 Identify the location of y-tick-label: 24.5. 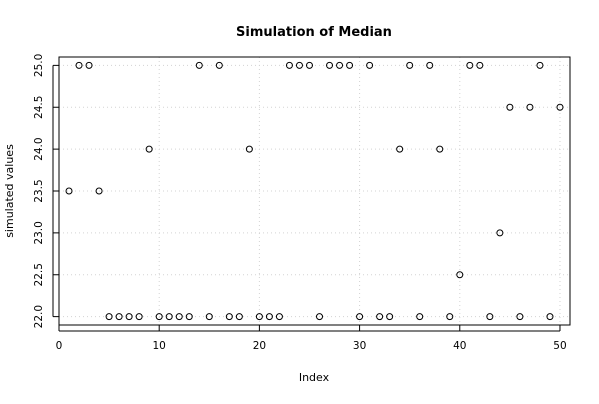
(39, 107).